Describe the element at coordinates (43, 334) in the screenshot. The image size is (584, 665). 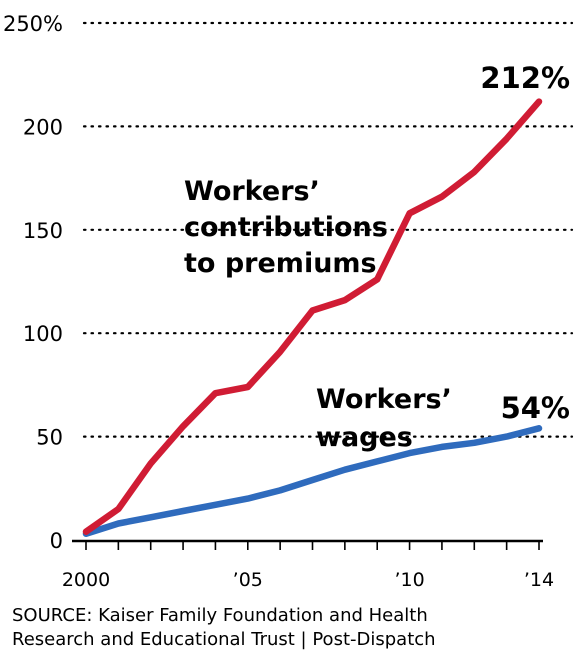
I see `y-tick-label: 100` at that location.